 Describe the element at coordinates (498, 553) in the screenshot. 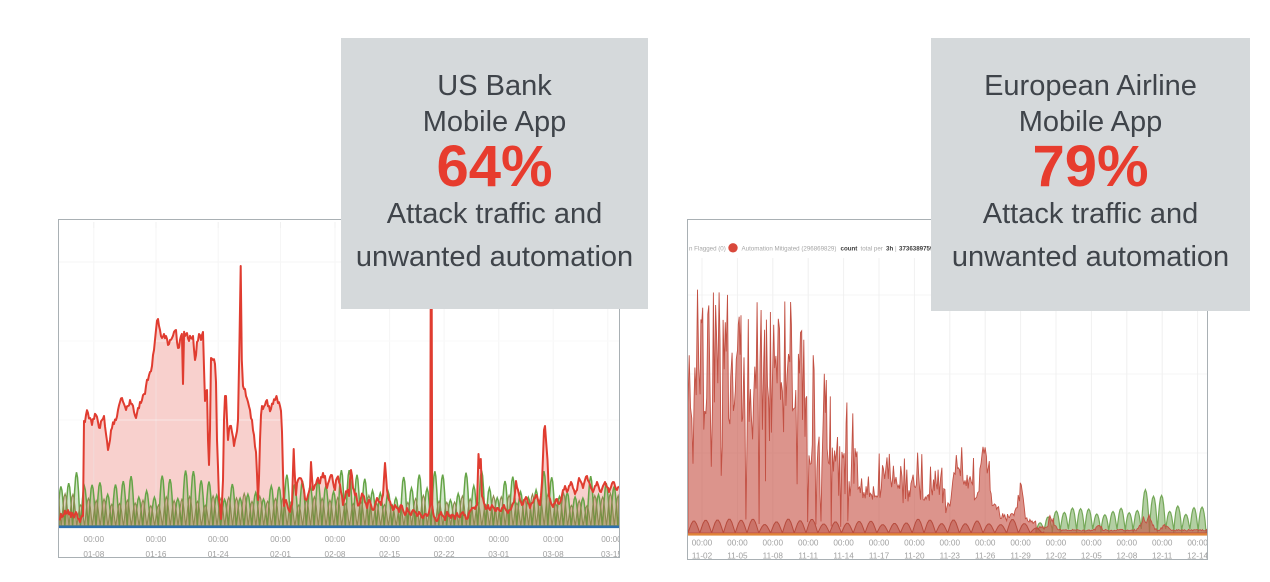

I see `svg-text: 03-01` at that location.